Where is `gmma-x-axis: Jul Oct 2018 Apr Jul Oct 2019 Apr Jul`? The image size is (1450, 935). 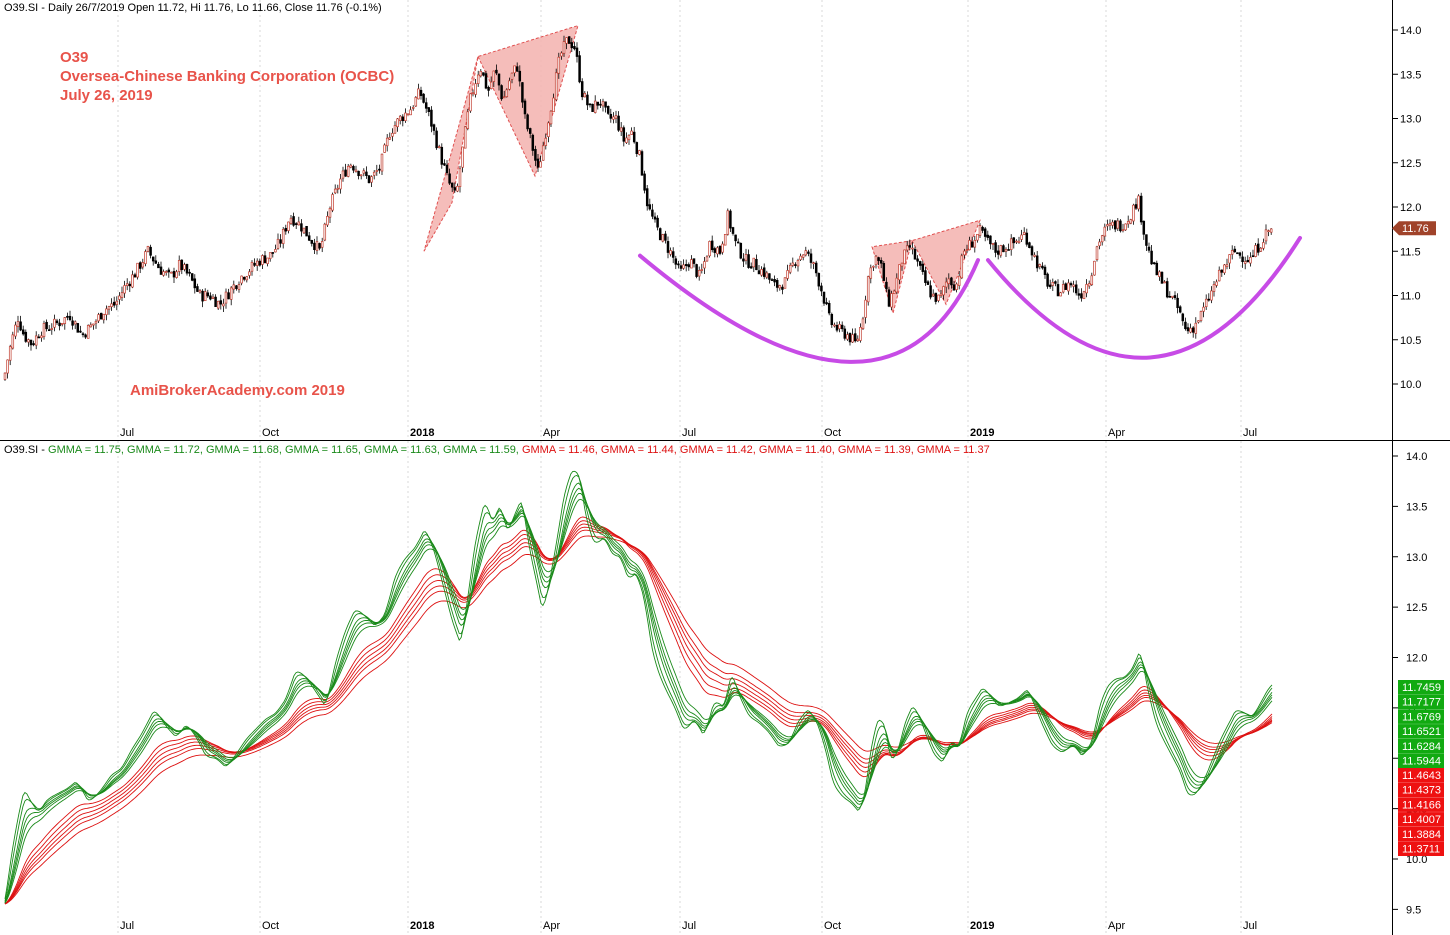
gmma-x-axis: Jul Oct 2018 Apr Jul Oct 2019 Apr Jul is located at coordinates (688, 926).